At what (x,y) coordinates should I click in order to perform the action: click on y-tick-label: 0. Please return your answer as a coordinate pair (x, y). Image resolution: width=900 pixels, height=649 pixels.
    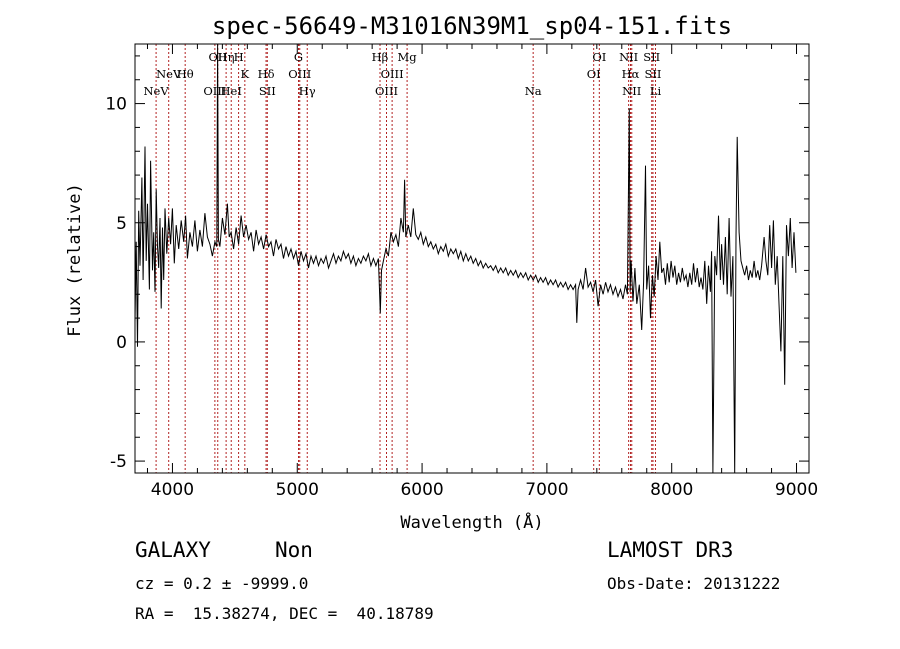
    Looking at the image, I should click on (121, 343).